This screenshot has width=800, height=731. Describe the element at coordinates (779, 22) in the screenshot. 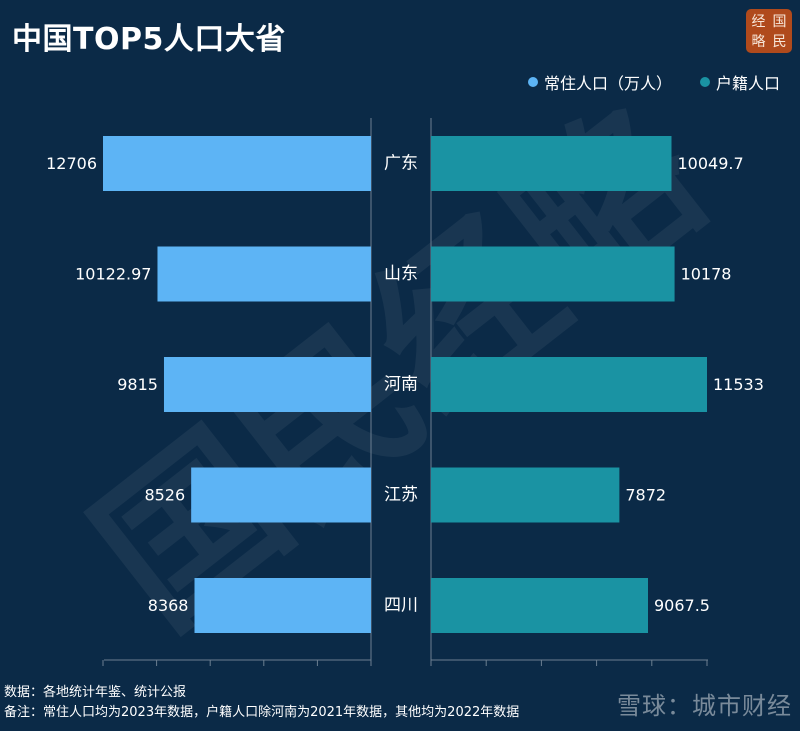

I see `logo-char: 国` at that location.